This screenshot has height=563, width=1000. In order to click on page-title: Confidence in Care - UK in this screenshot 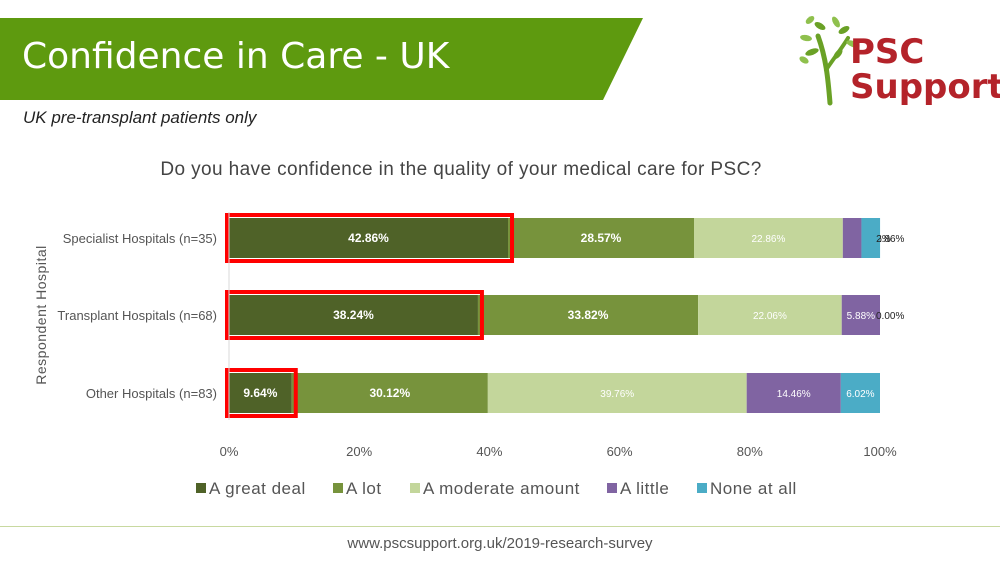, I will do `click(236, 56)`.